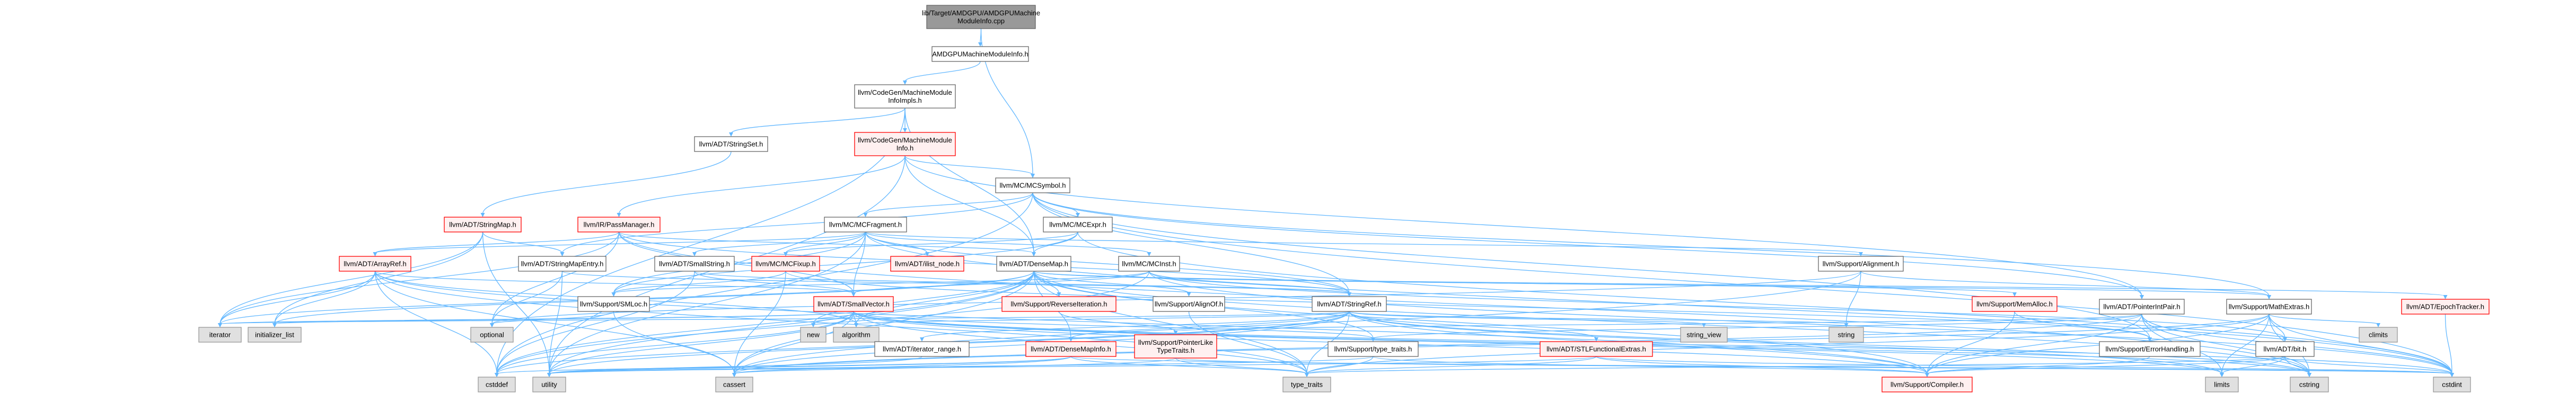 The height and width of the screenshot is (402, 2576). I want to click on edge-stlfunctional-to-type_traits, so click(1451, 365).